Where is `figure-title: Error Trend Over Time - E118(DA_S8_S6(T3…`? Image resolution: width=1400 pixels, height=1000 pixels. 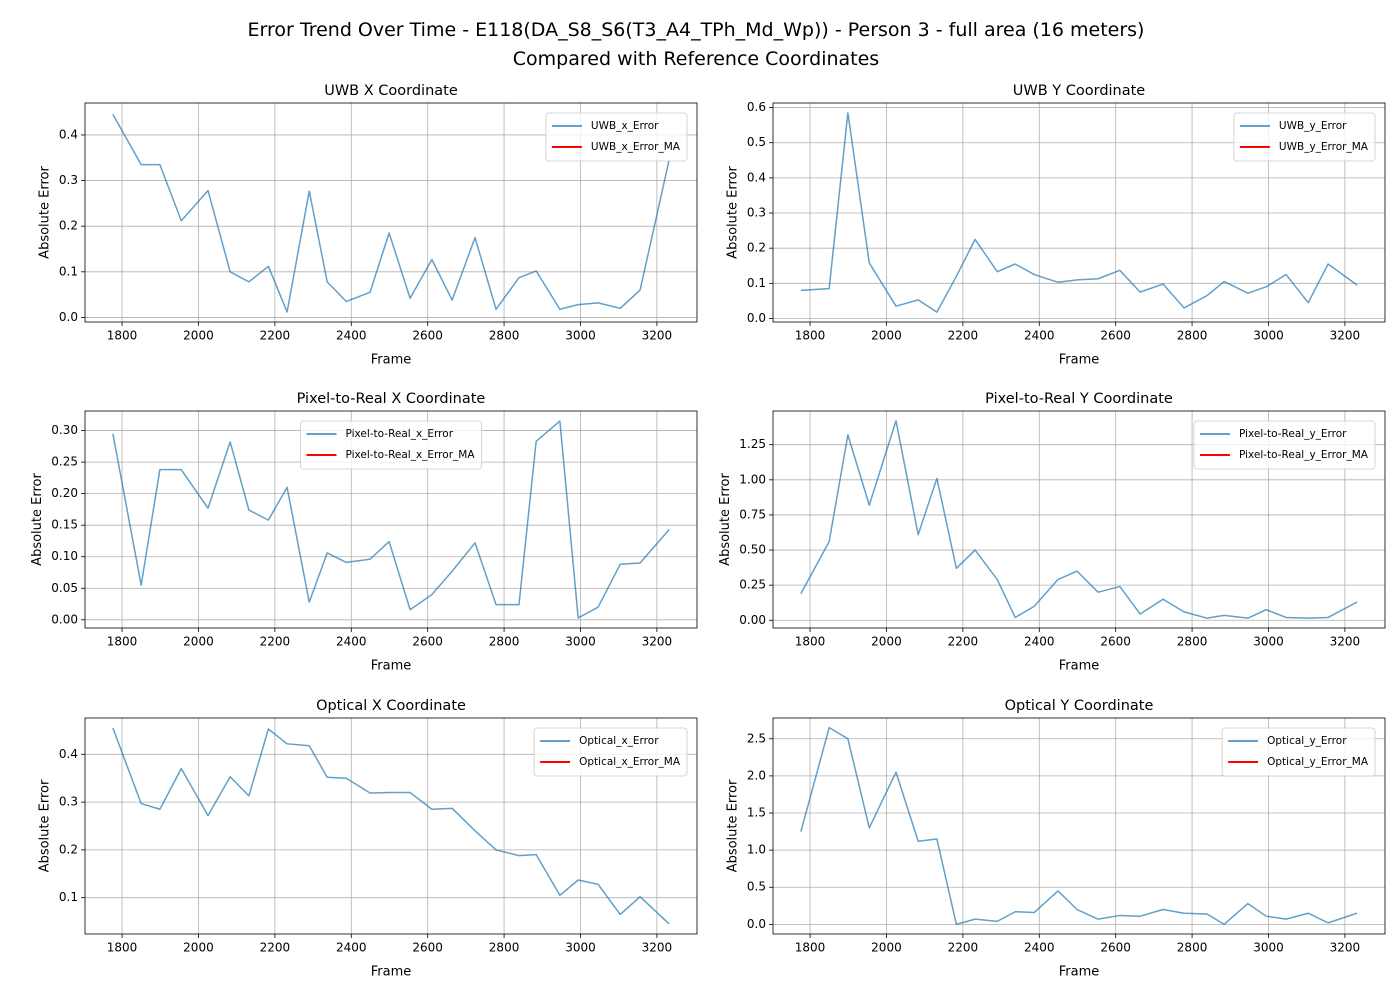 figure-title: Error Trend Over Time - E118(DA_S8_S6(T3… is located at coordinates (696, 44).